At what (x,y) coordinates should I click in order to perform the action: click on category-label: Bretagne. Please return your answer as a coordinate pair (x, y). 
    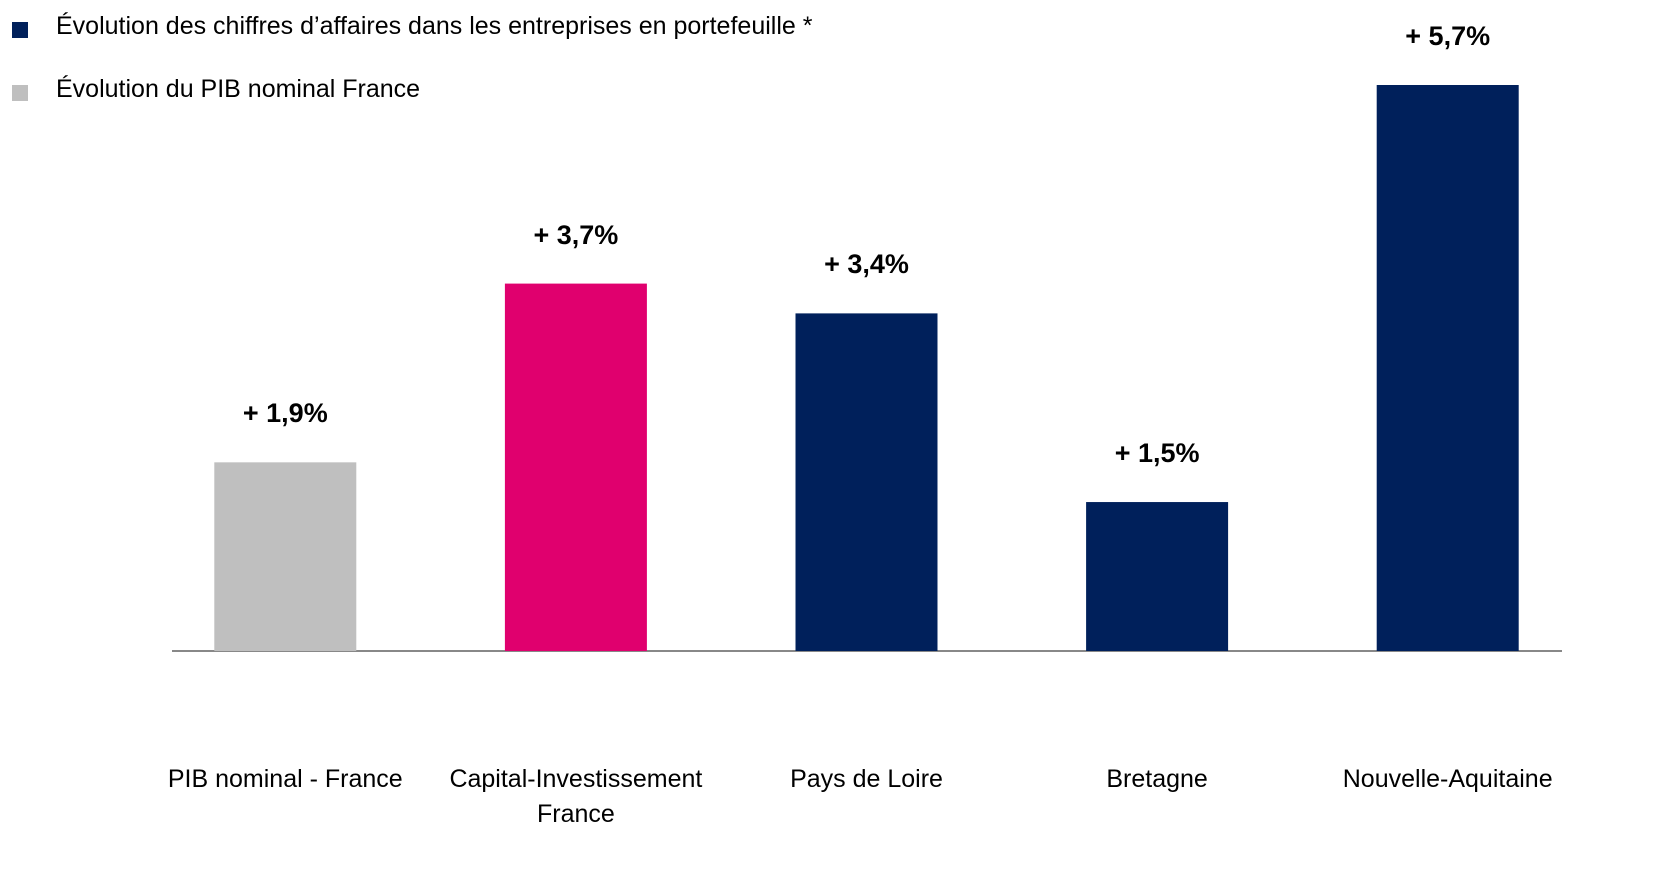
    Looking at the image, I should click on (1157, 779).